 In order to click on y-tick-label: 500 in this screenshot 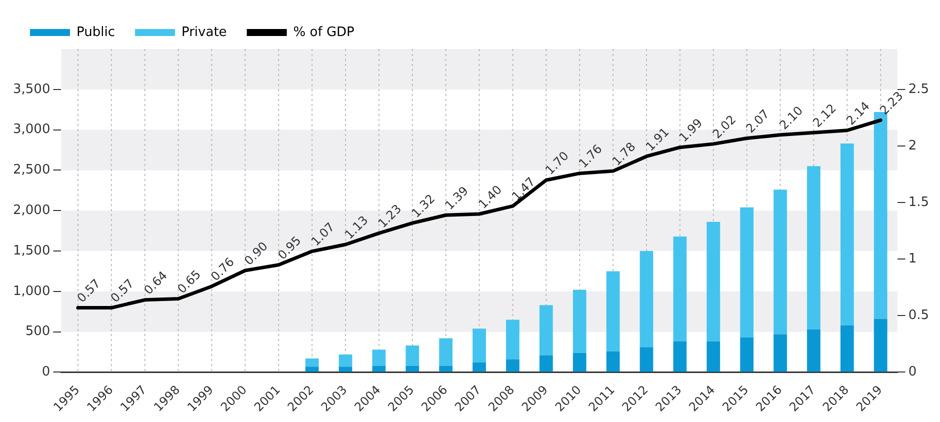, I will do `click(37, 332)`.